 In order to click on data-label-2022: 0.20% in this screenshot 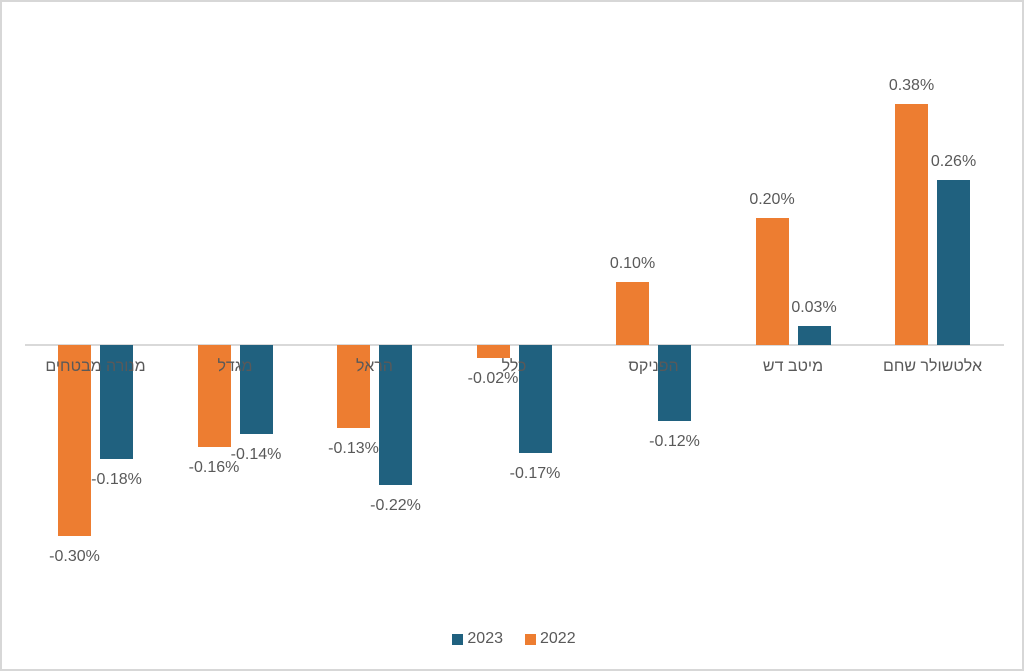, I will do `click(772, 199)`.